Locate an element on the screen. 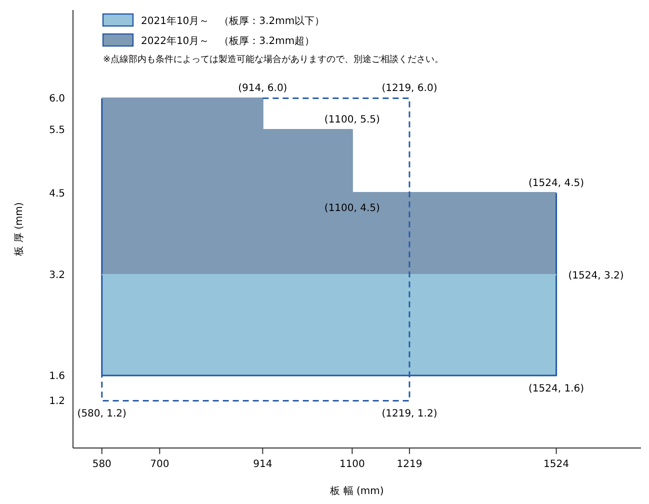 The width and height of the screenshot is (649, 504). y-tick-label: 5.5 is located at coordinates (57, 130).